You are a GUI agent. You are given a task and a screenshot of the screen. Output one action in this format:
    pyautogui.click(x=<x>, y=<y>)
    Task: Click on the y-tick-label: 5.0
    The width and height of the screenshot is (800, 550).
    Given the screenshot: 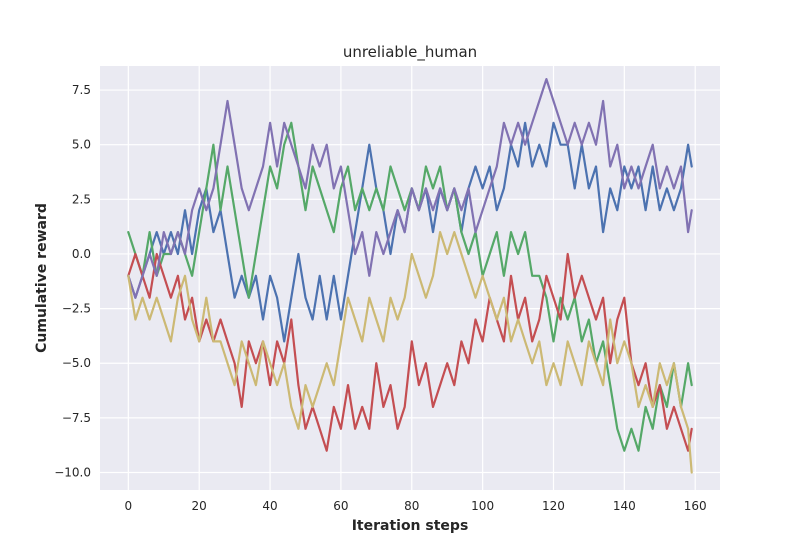 What is the action you would take?
    pyautogui.click(x=81, y=145)
    